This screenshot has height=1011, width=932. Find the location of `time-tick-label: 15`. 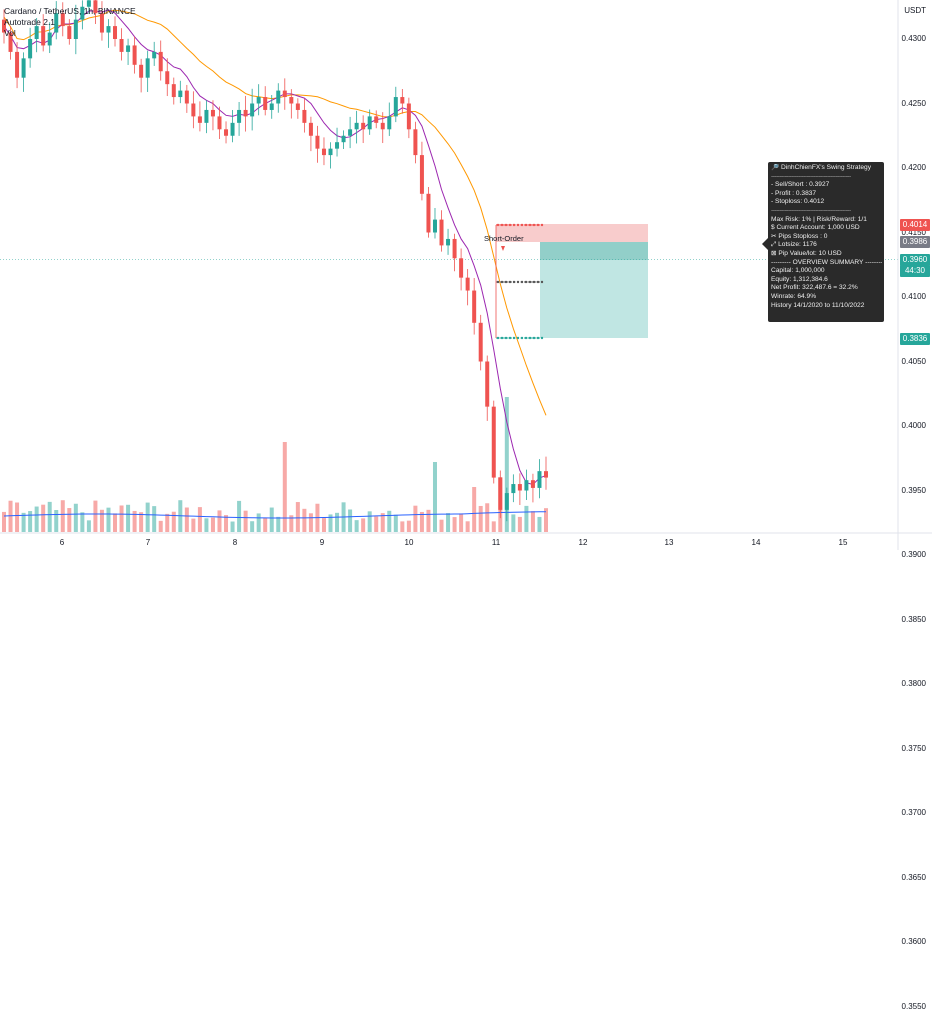

time-tick-label: 15 is located at coordinates (843, 542).